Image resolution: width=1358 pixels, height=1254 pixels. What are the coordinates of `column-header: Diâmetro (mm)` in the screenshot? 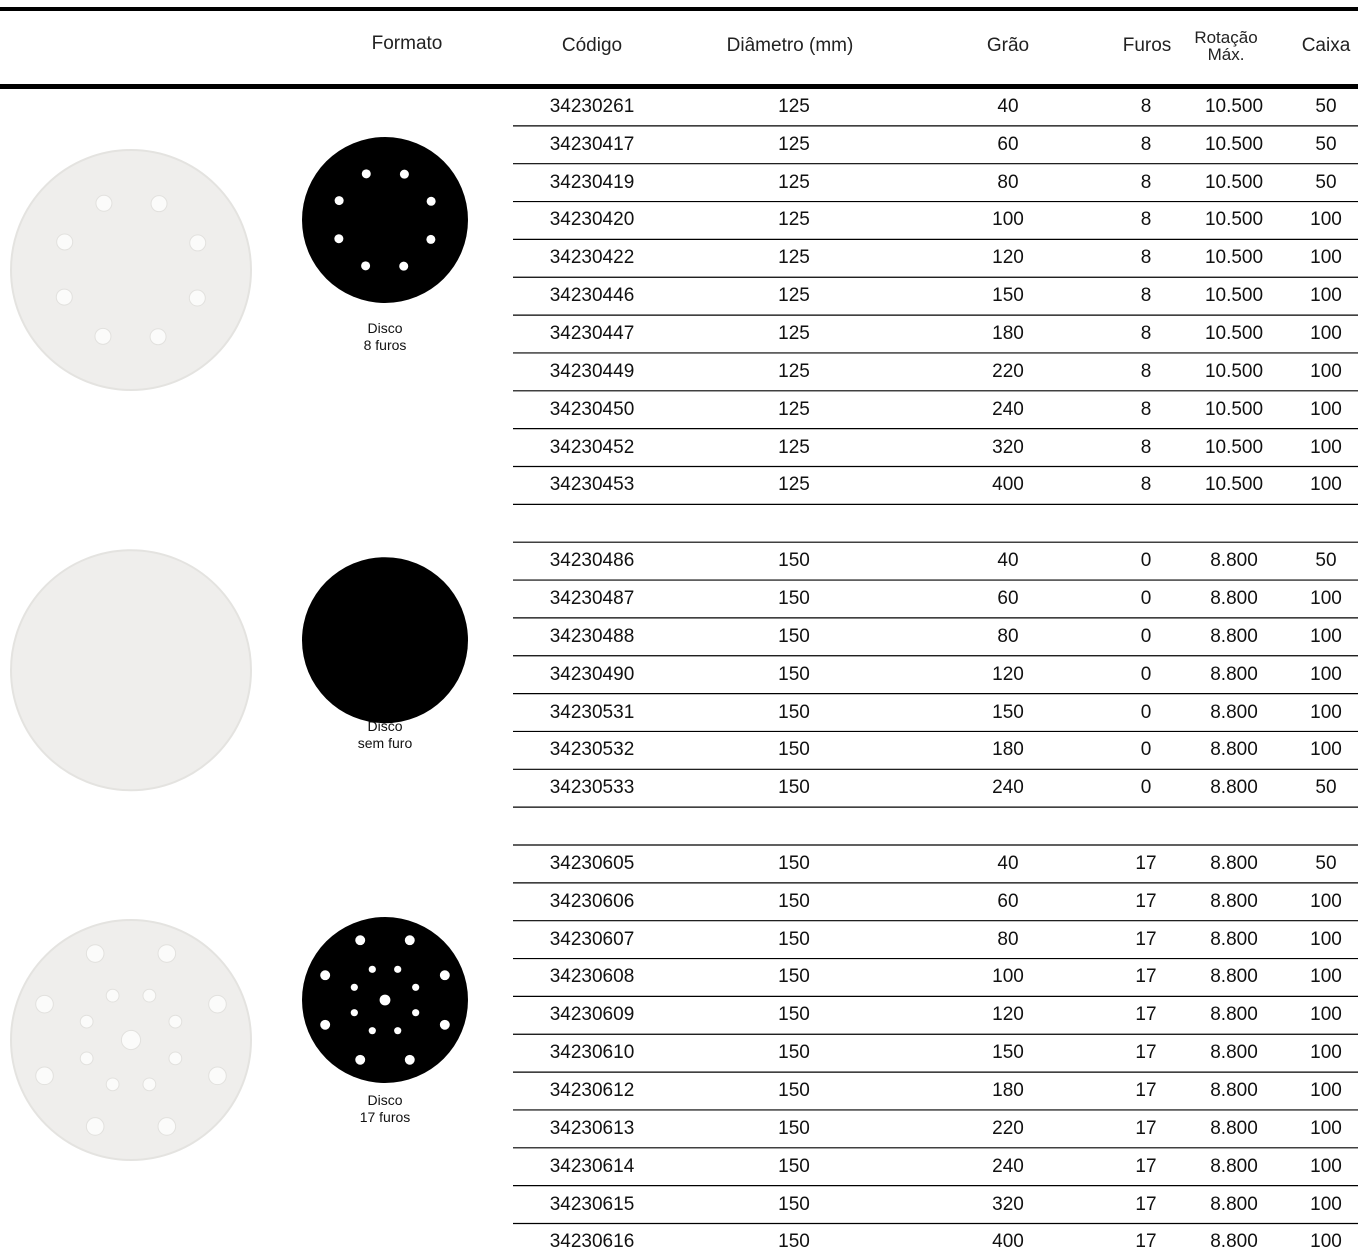 It's located at (790, 45).